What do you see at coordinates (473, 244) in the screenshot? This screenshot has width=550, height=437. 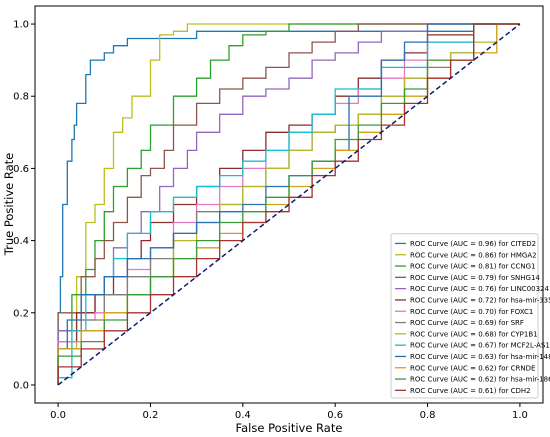 I see `legend-entry-label: ROC Curve (AUC = 0.96) for CITED2` at bounding box center [473, 244].